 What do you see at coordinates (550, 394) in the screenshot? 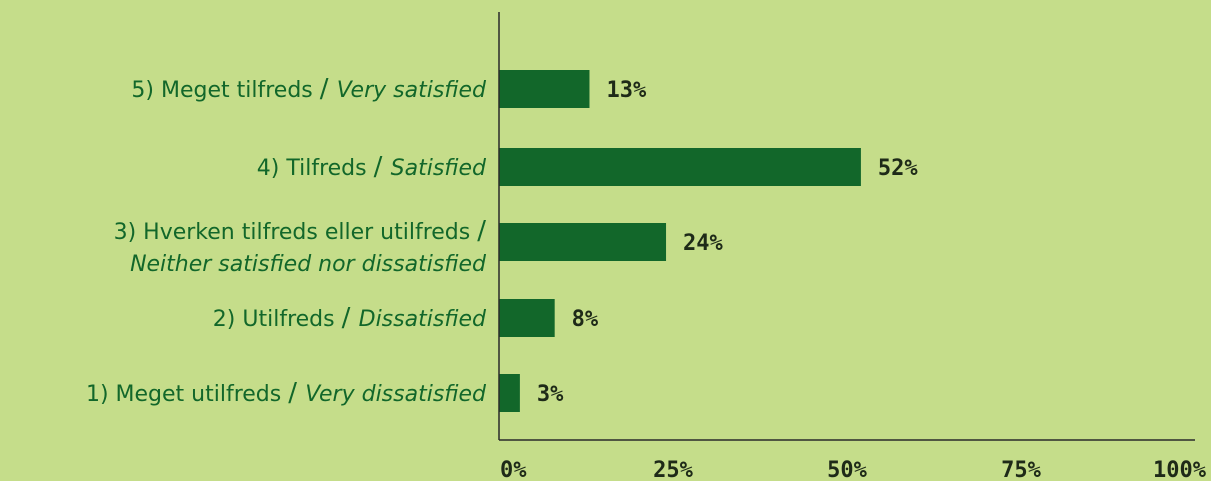
I see `bar-value-label: 3%` at bounding box center [550, 394].